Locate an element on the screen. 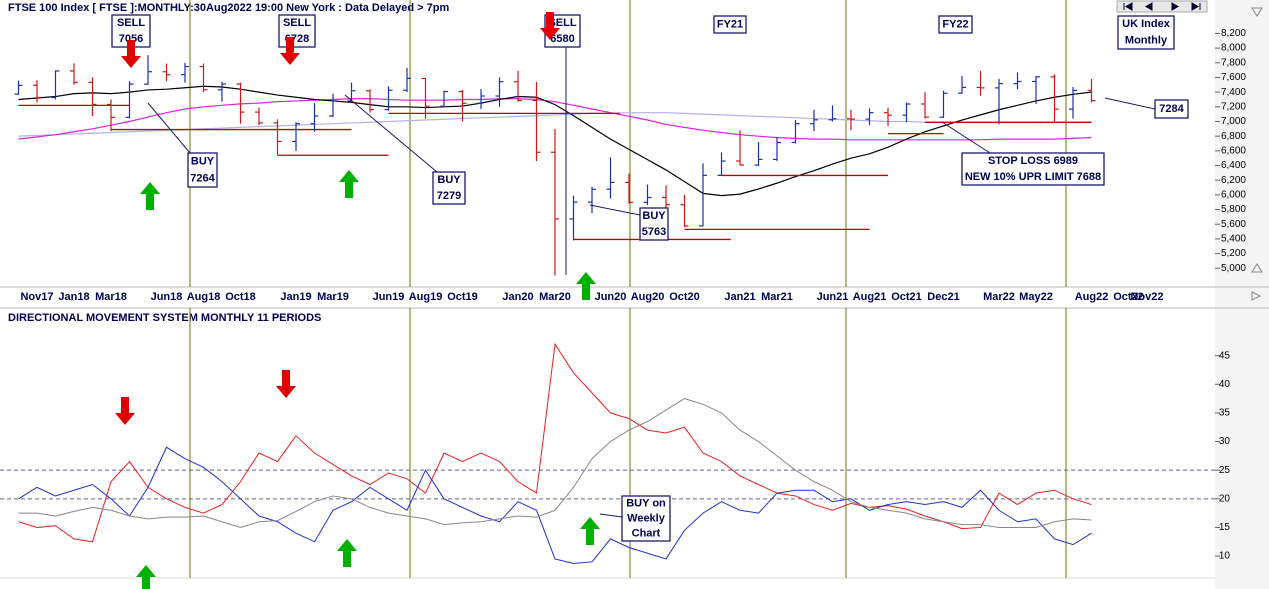  nav-buttons is located at coordinates (1162, 6).